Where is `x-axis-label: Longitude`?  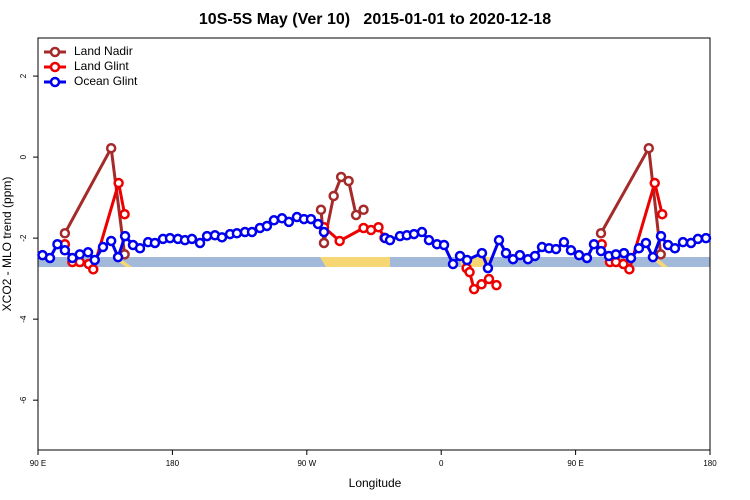
x-axis-label: Longitude is located at coordinates (375, 483).